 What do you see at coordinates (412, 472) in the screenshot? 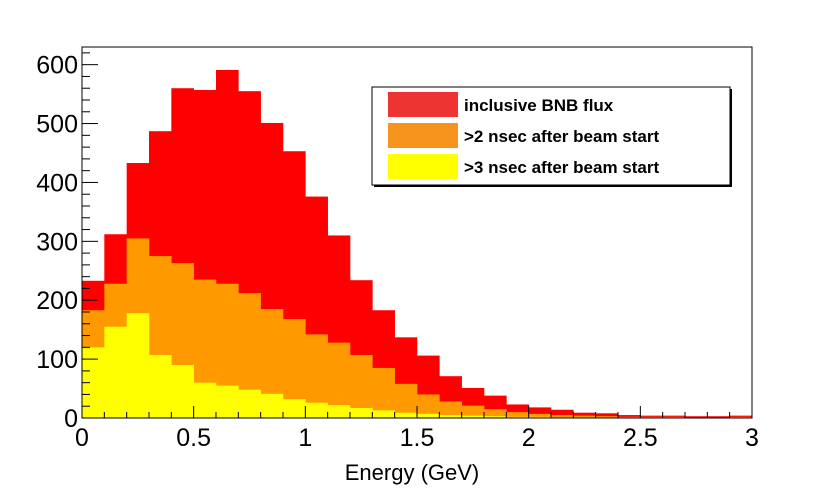
I see `x-axis-title: Energy (GeV)` at bounding box center [412, 472].